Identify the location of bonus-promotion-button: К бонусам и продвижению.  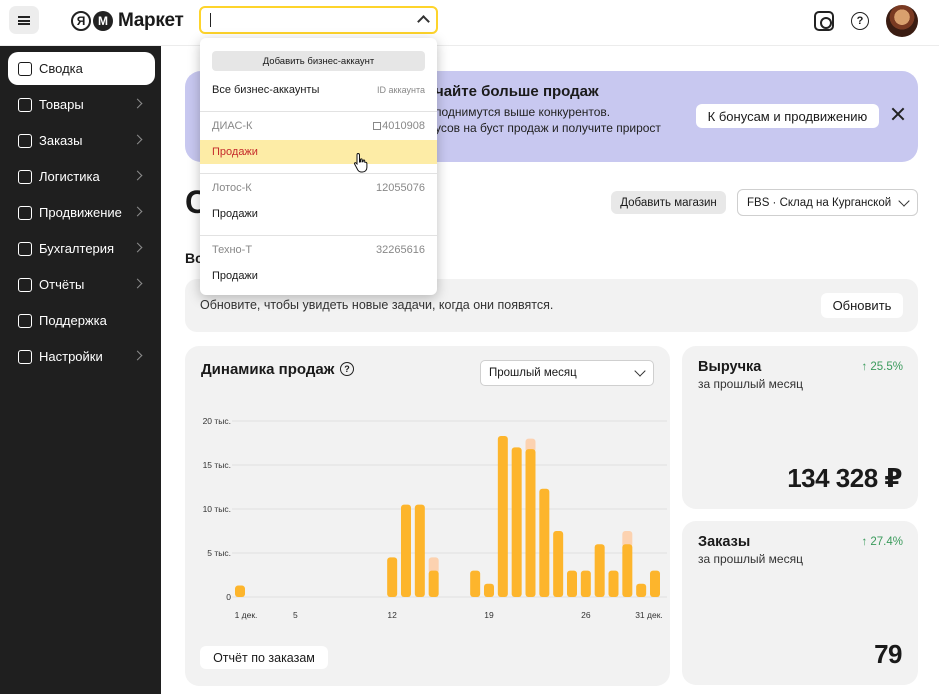
(787, 116).